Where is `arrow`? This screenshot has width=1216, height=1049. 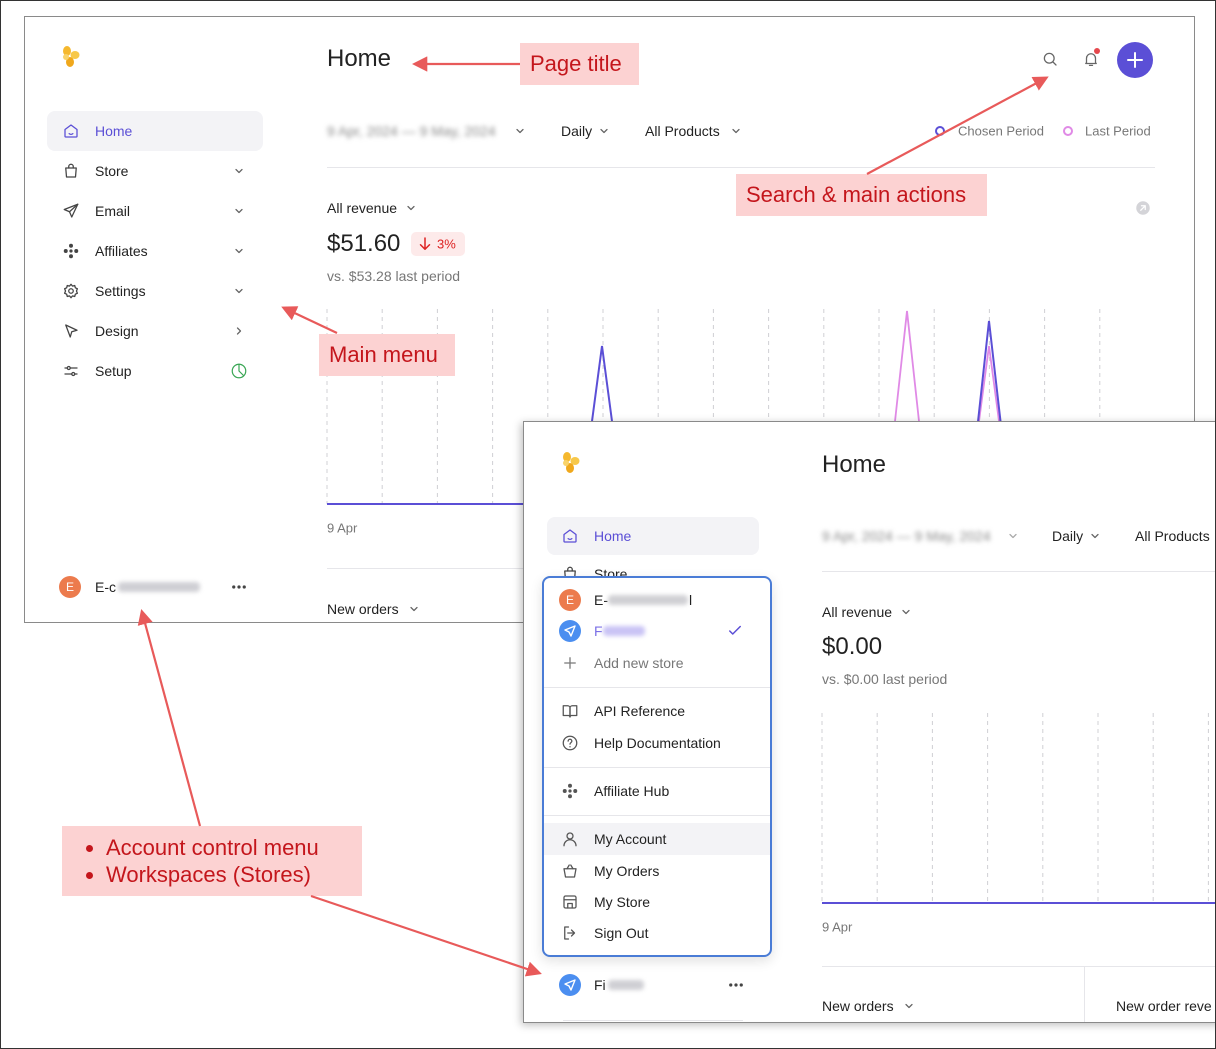 arrow is located at coordinates (426, 935).